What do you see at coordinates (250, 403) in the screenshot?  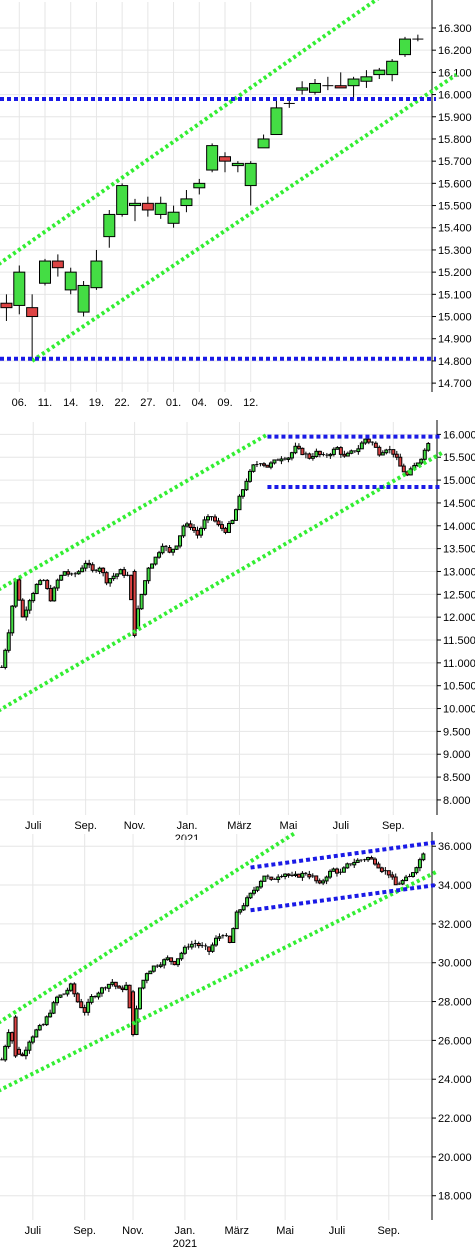 I see `x-tick-label: 12.` at bounding box center [250, 403].